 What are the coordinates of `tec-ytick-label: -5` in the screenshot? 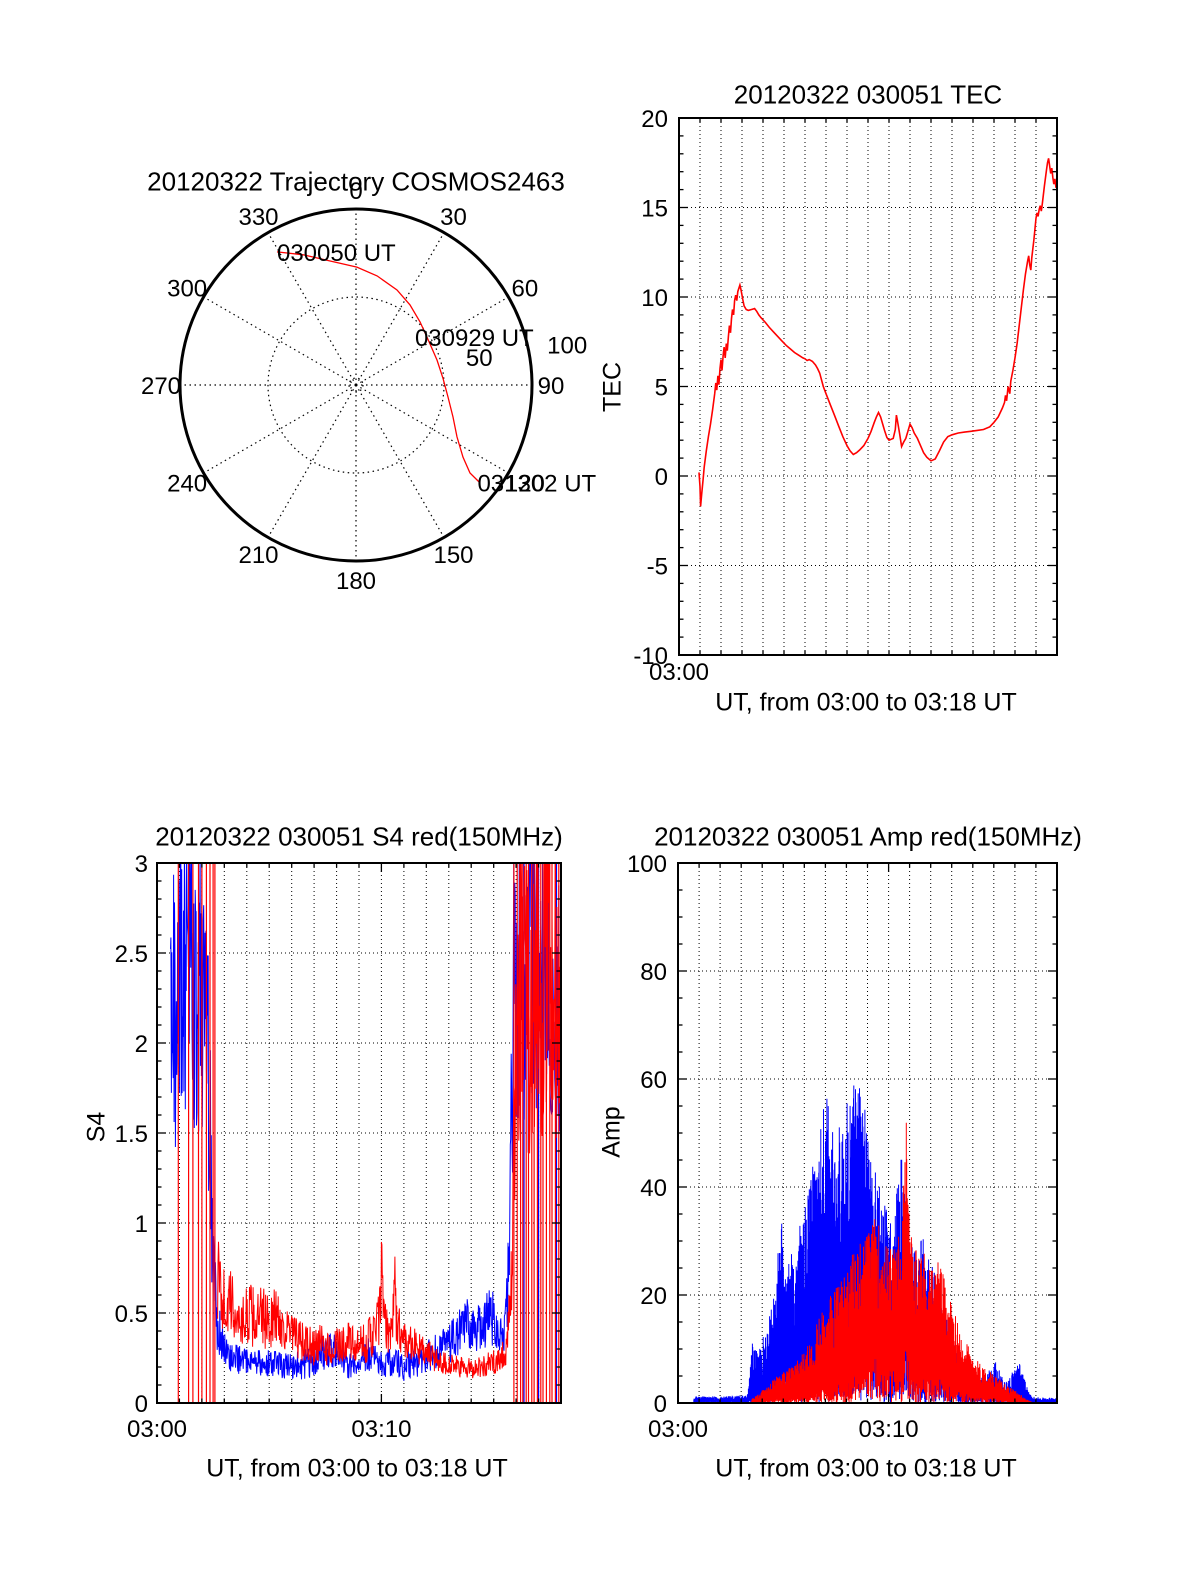 It's located at (657, 567).